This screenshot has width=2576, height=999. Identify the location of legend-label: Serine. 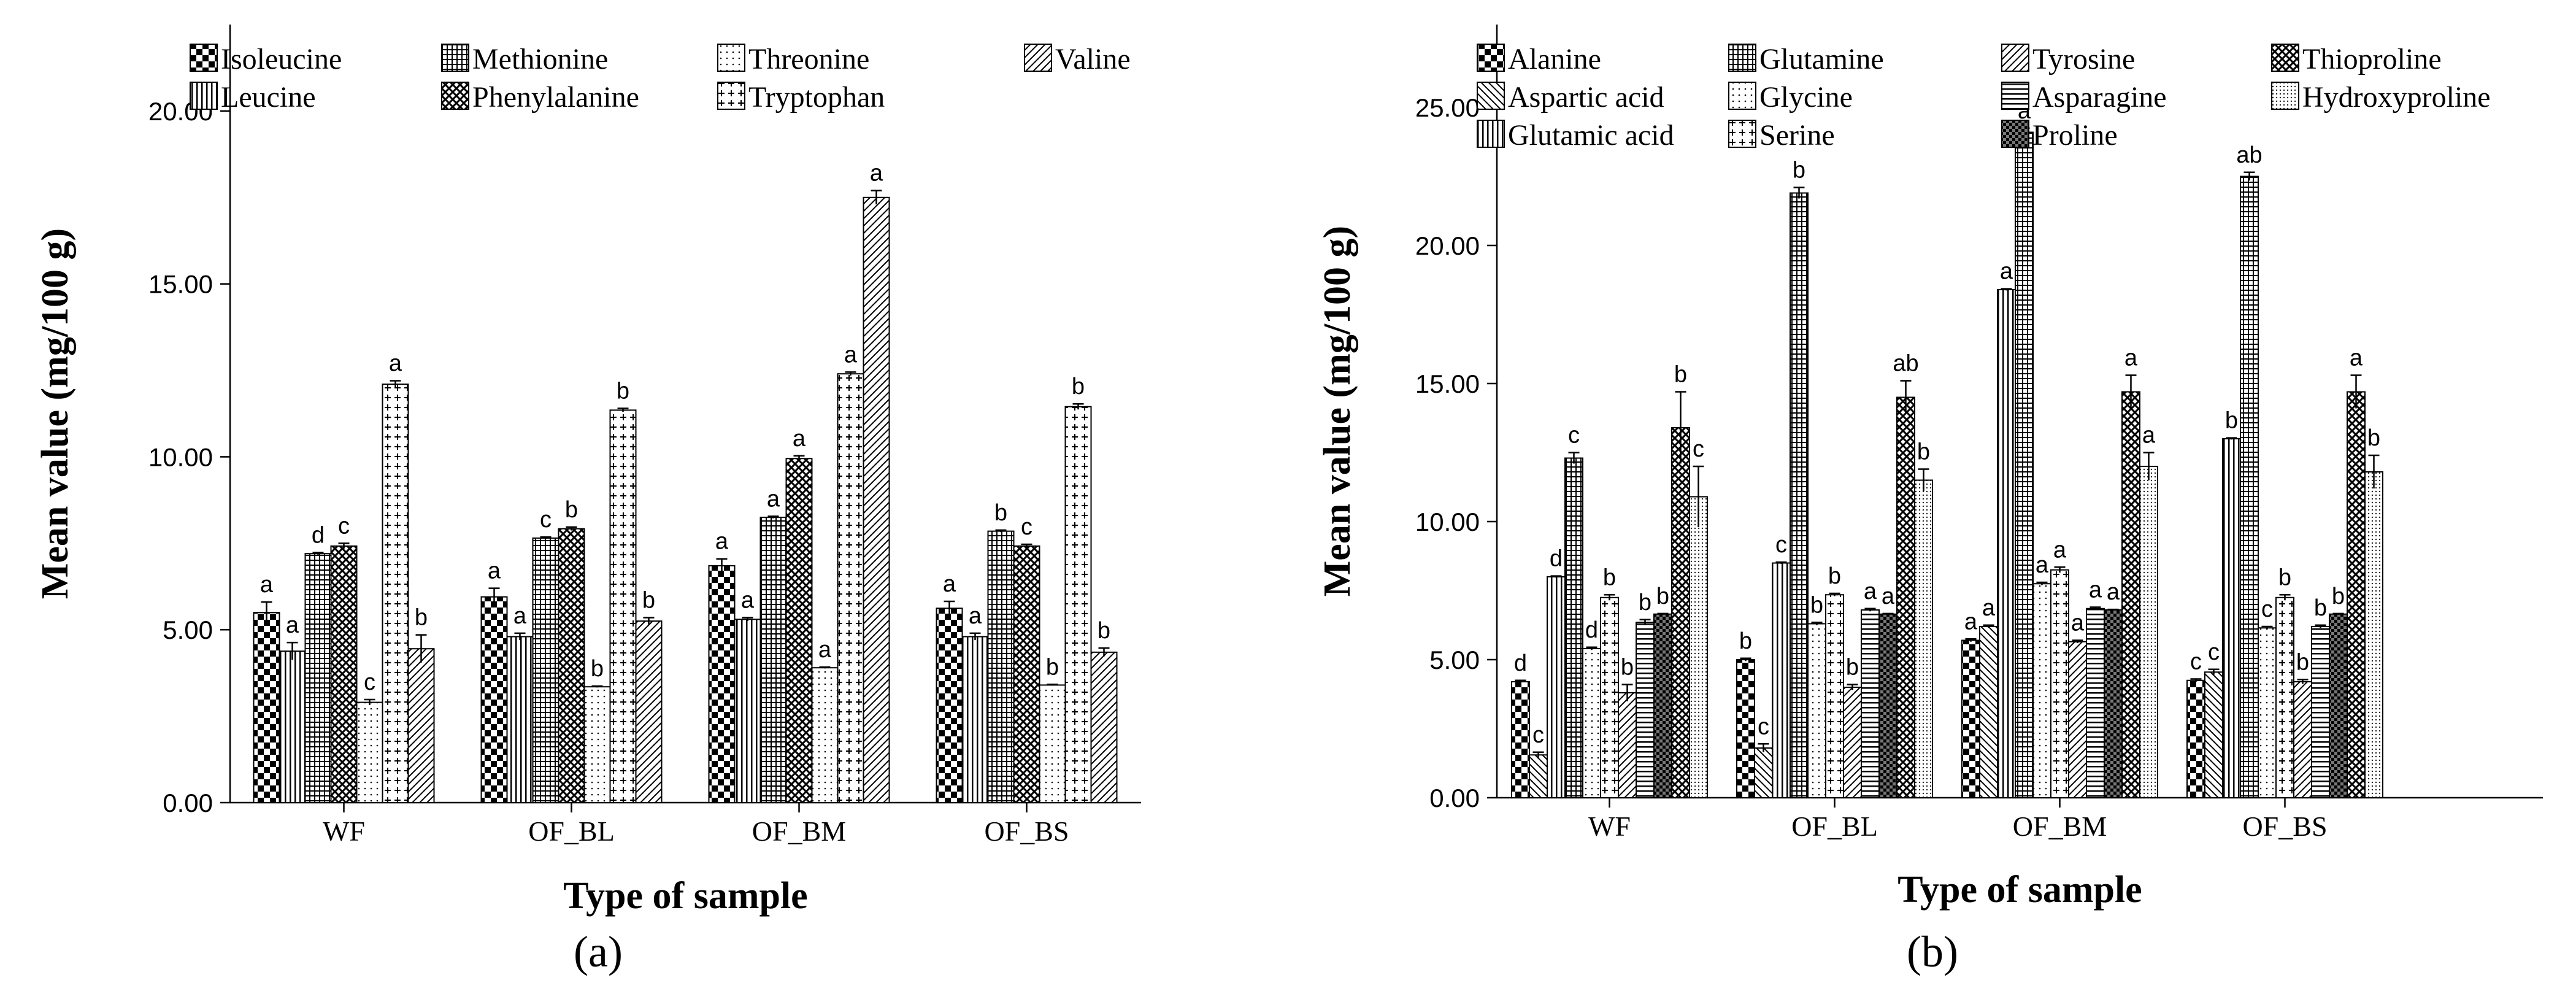
(1797, 135).